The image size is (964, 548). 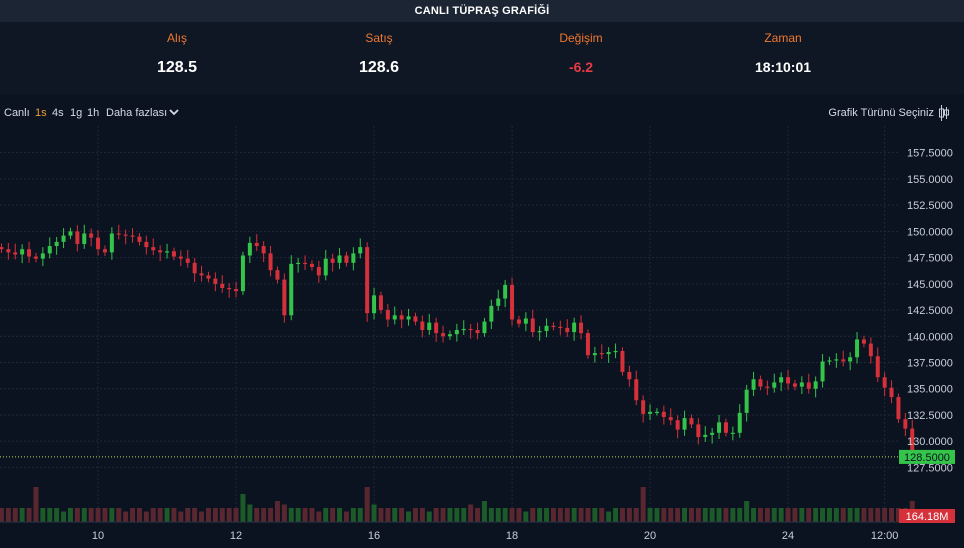 I want to click on change-value: -6.2, so click(x=581, y=67).